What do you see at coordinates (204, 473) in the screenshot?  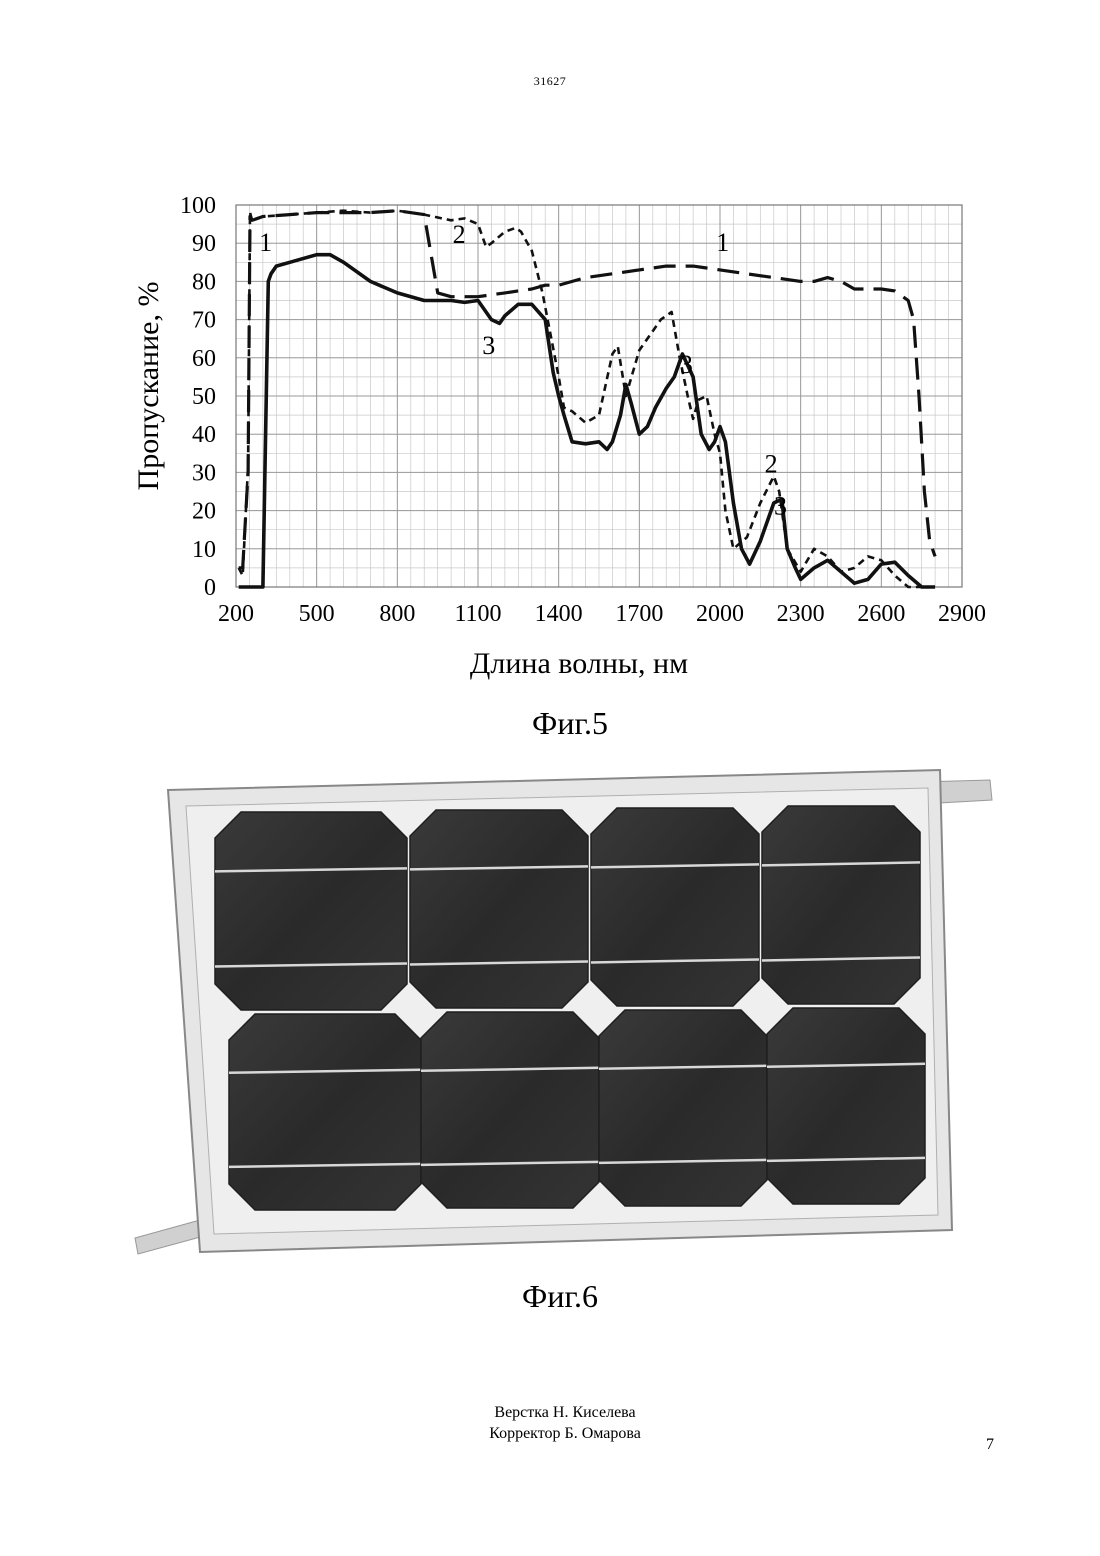 I see `y-tick-label: 30` at bounding box center [204, 473].